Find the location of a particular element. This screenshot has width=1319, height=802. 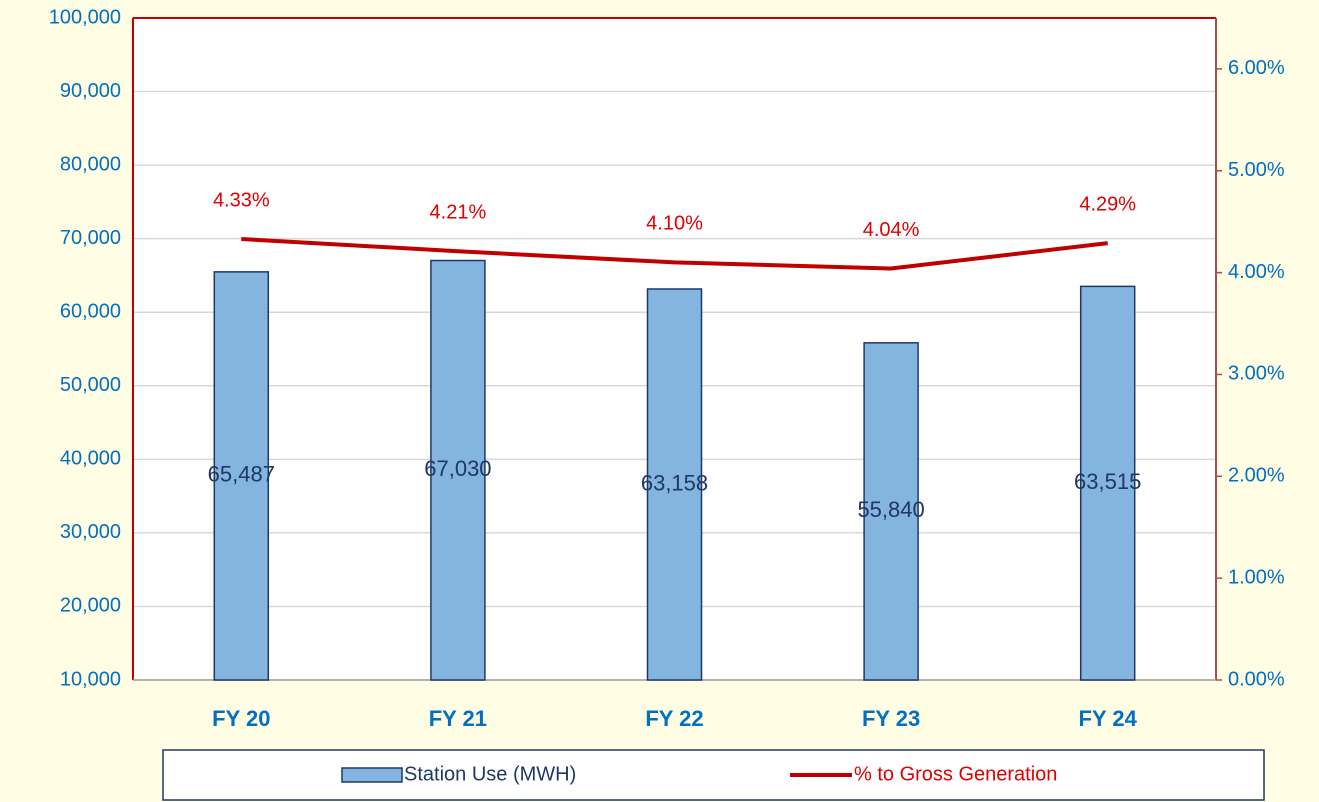

bar-value-label: 67,030 is located at coordinates (457, 468).